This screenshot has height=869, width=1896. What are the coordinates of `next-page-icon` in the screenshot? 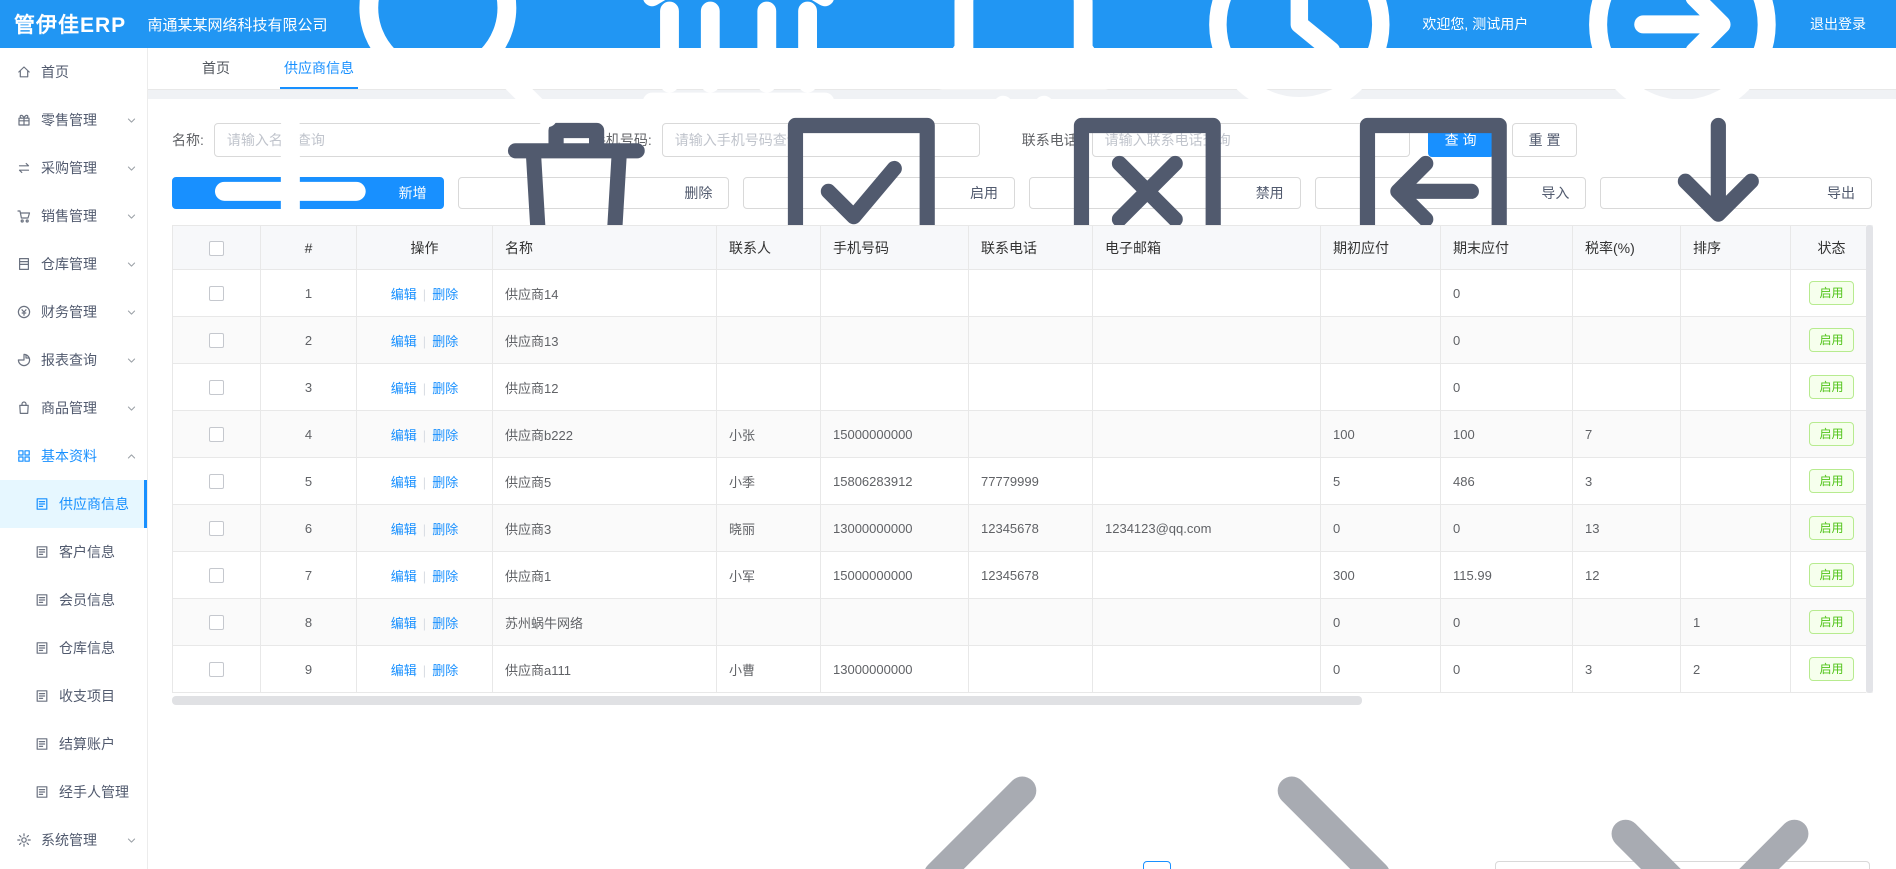 It's located at (1333, 797).